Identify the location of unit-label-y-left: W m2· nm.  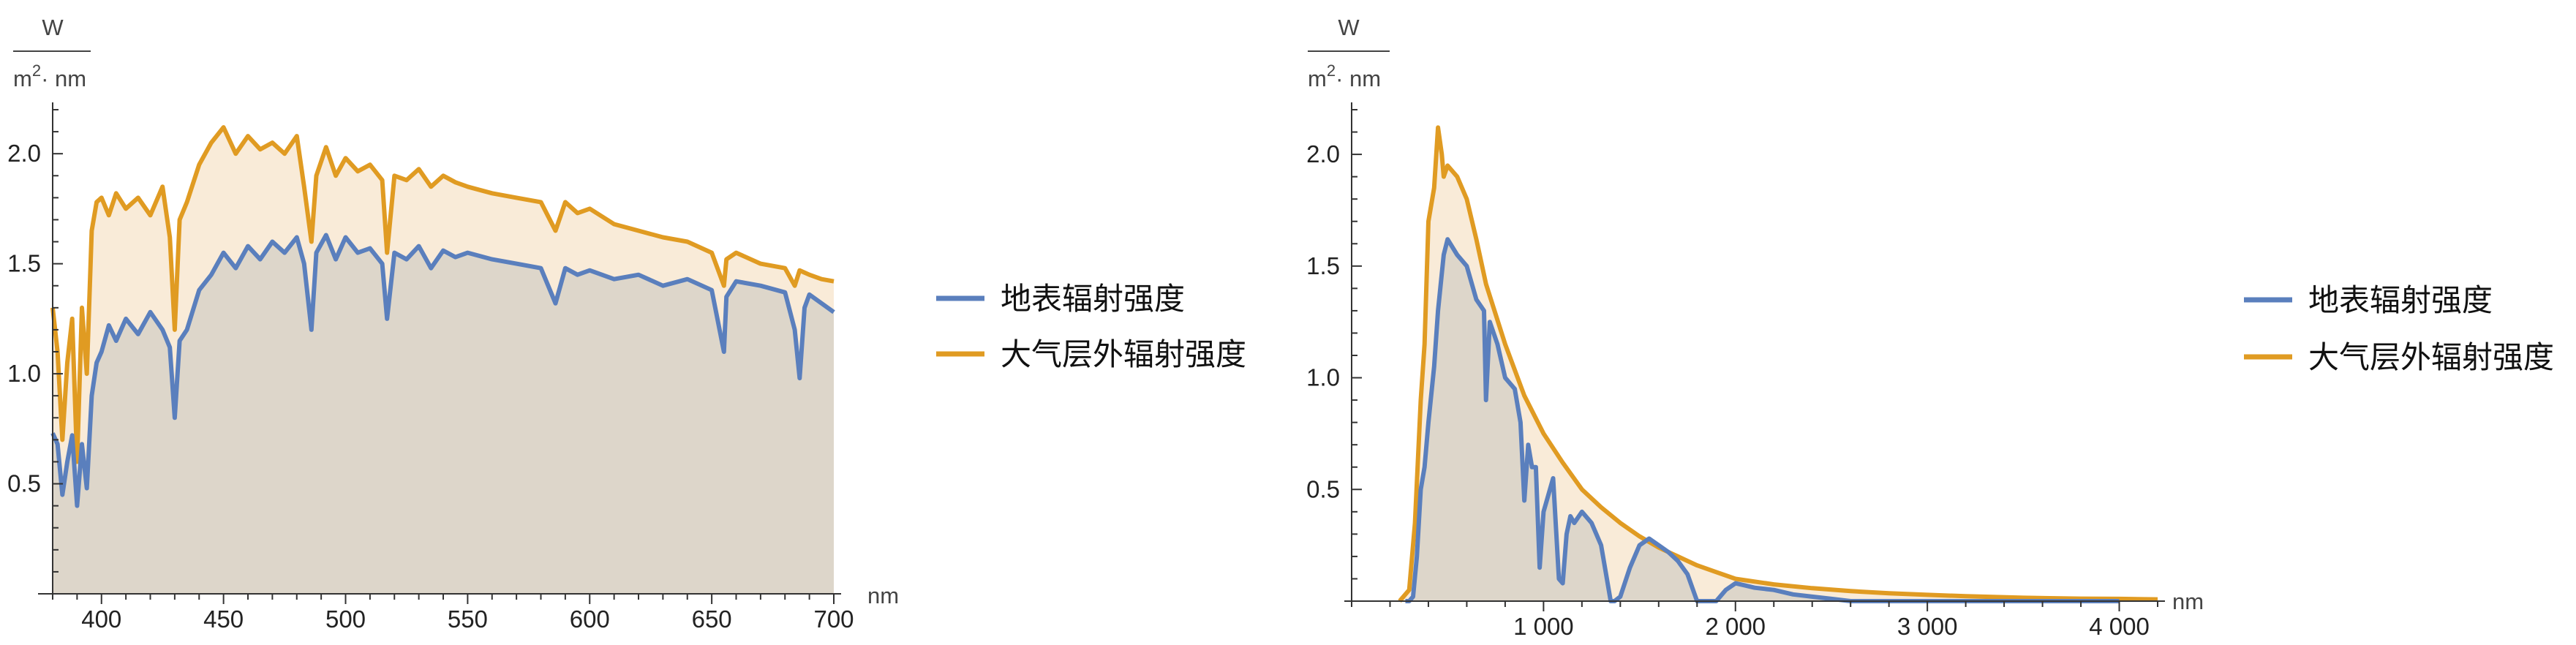
(52, 53).